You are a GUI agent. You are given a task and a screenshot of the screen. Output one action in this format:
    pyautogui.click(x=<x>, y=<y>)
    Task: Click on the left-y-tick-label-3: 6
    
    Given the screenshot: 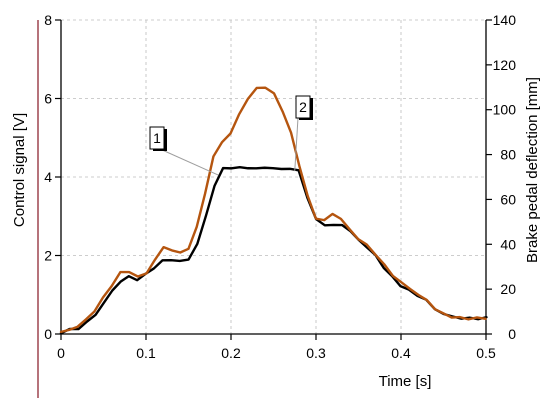 What is the action you would take?
    pyautogui.click(x=48, y=99)
    